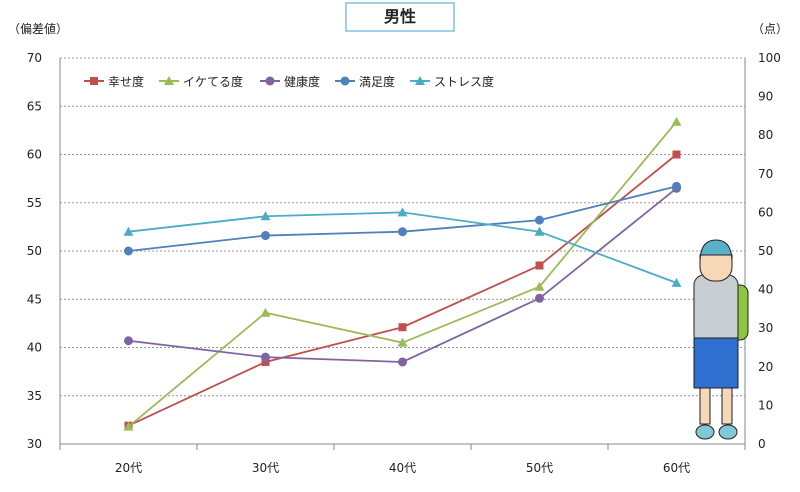 The height and width of the screenshot is (492, 800). What do you see at coordinates (34, 203) in the screenshot?
I see `y-tick-label: 55` at bounding box center [34, 203].